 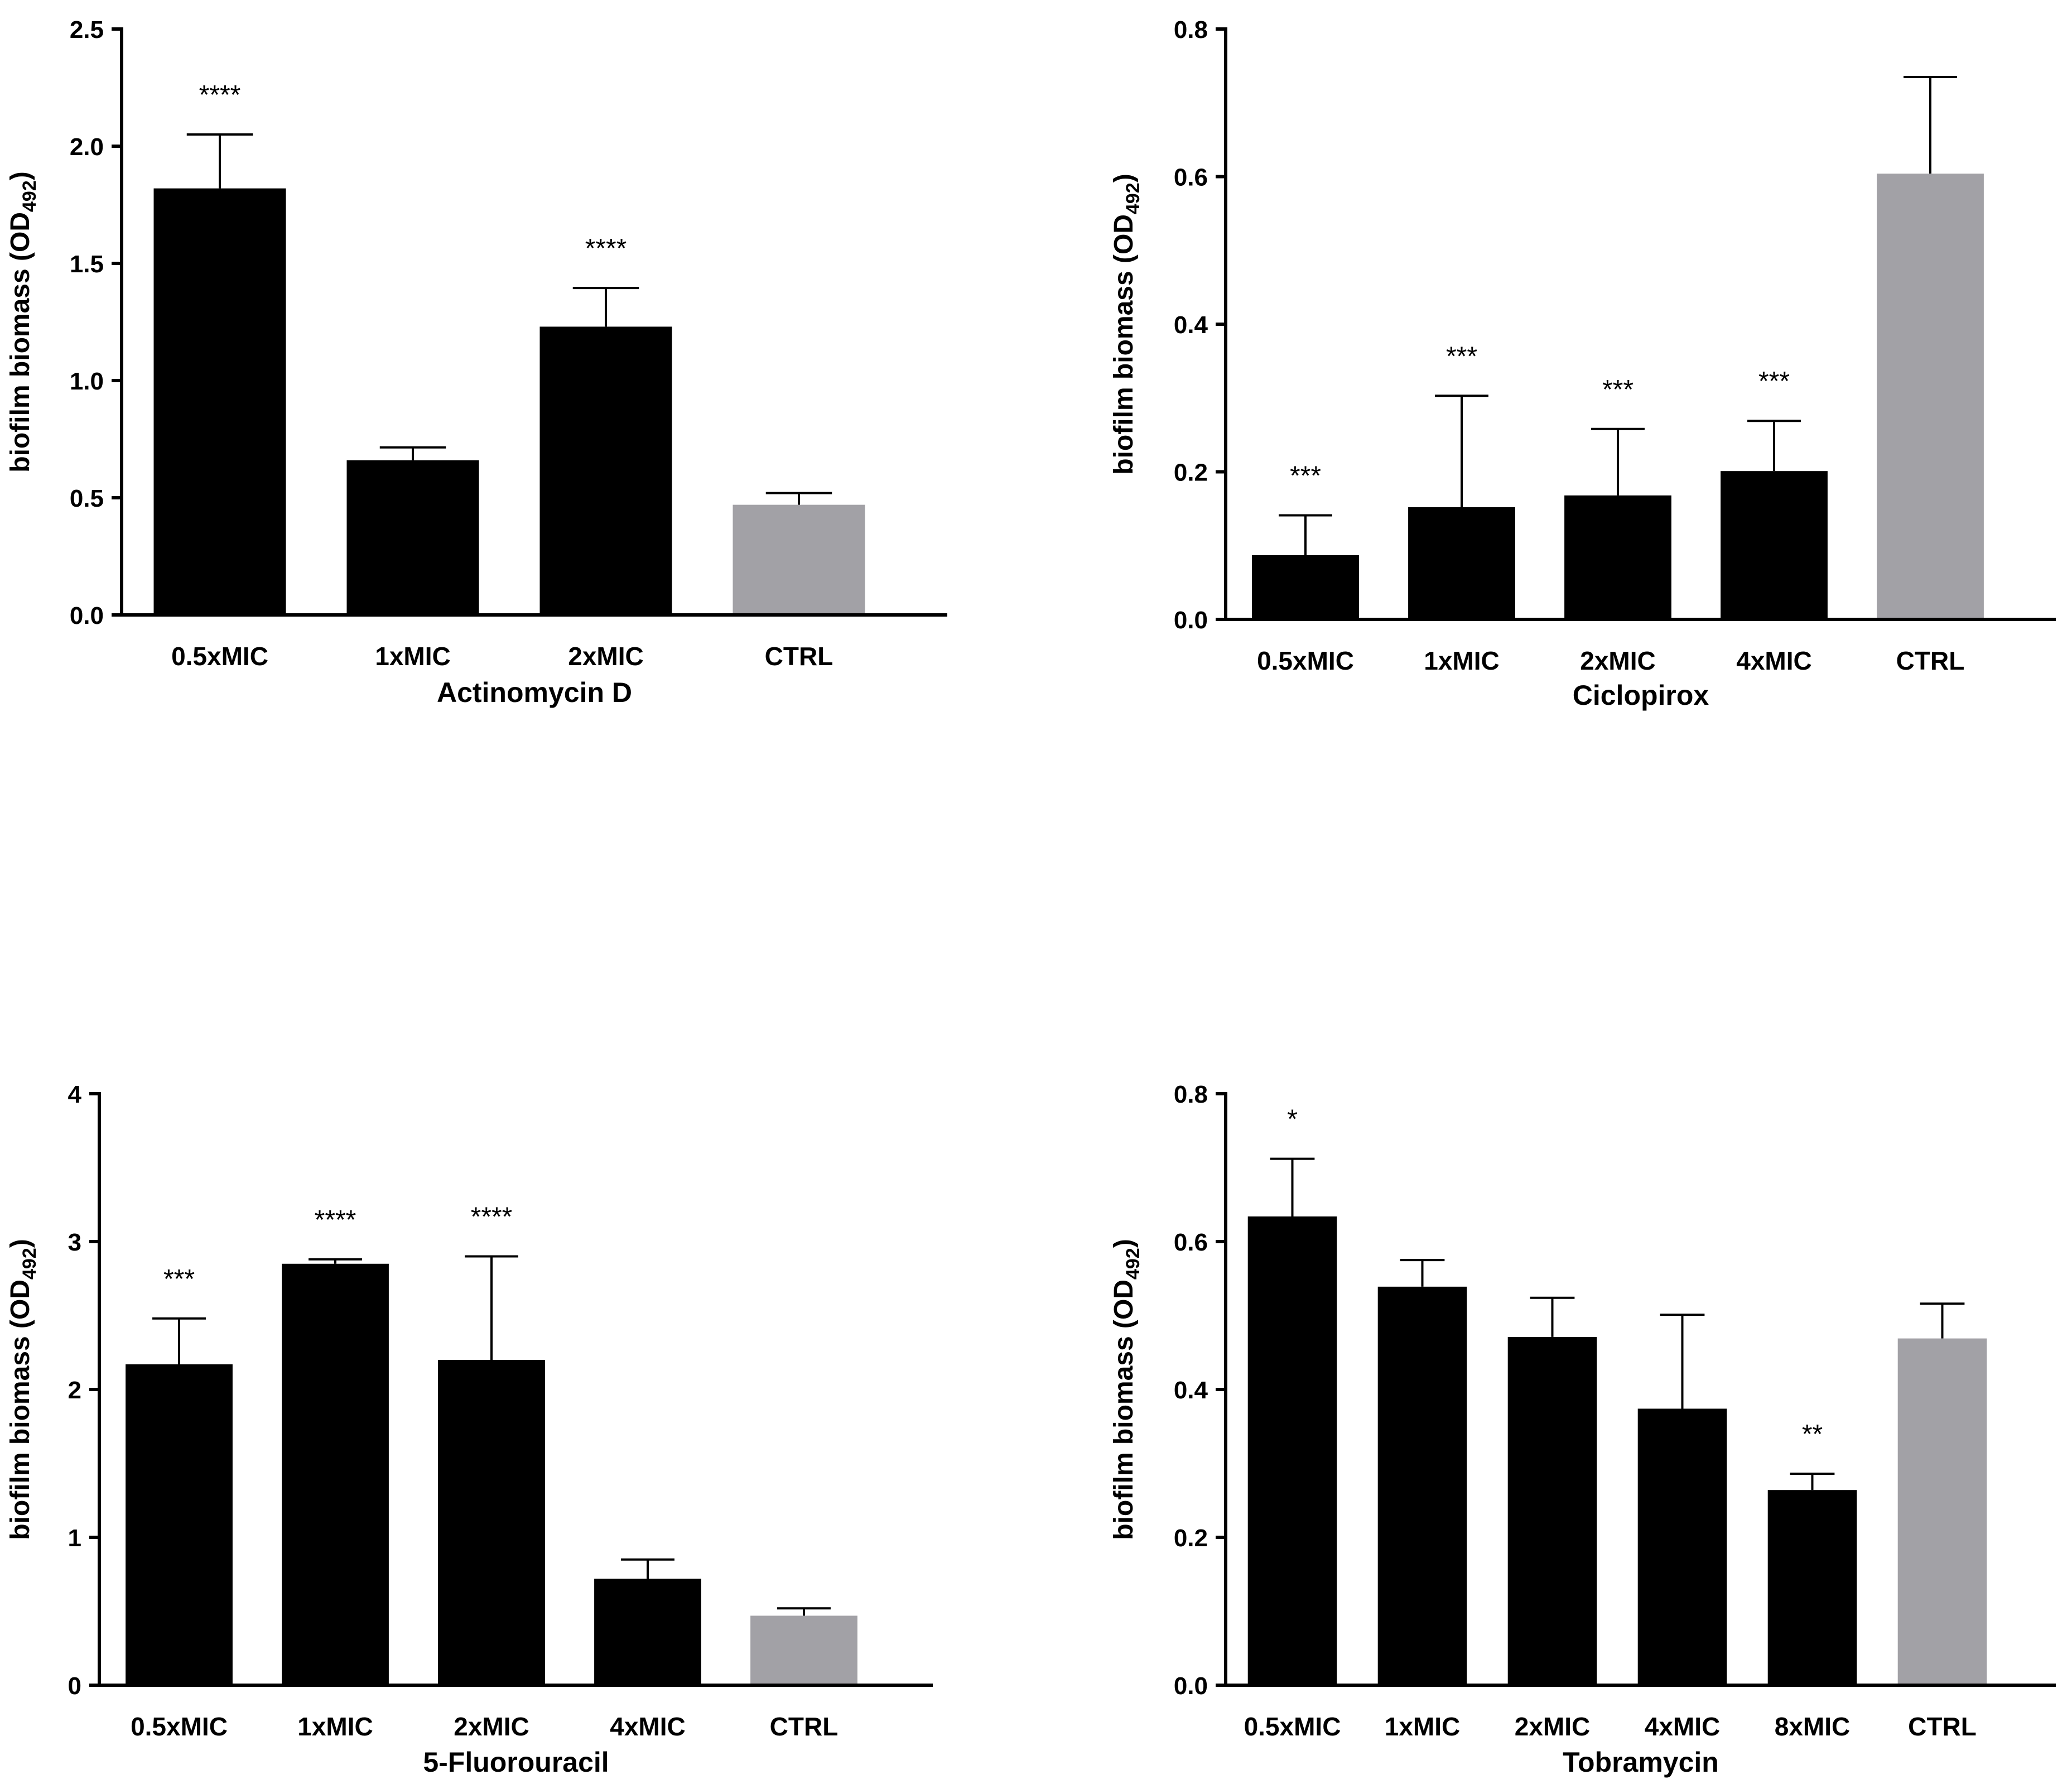 I want to click on x-axis-title: Actinomycin D, so click(x=534, y=692).